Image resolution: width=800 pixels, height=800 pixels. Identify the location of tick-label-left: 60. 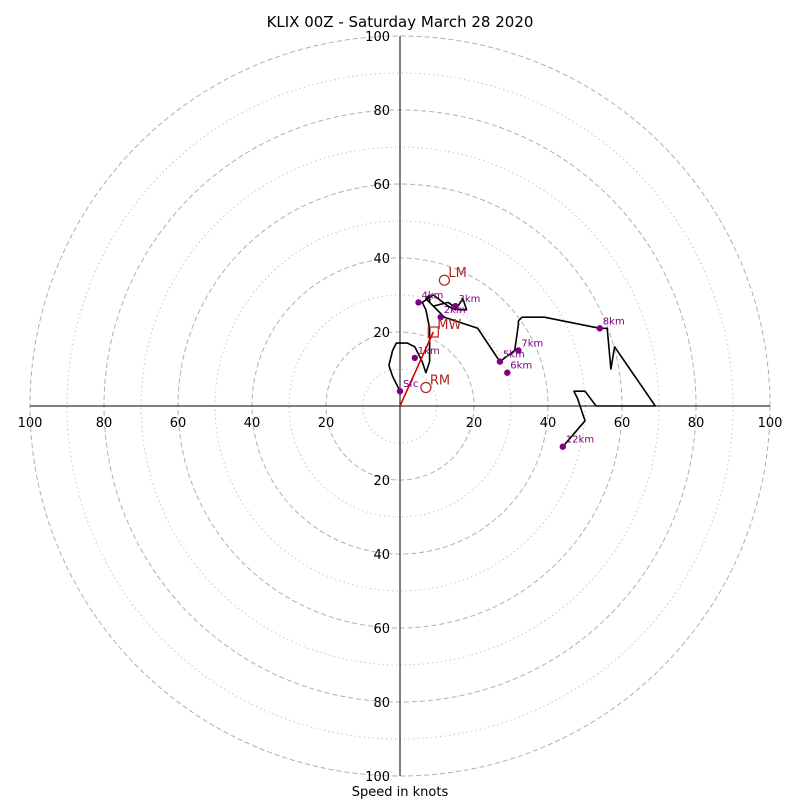
(178, 423).